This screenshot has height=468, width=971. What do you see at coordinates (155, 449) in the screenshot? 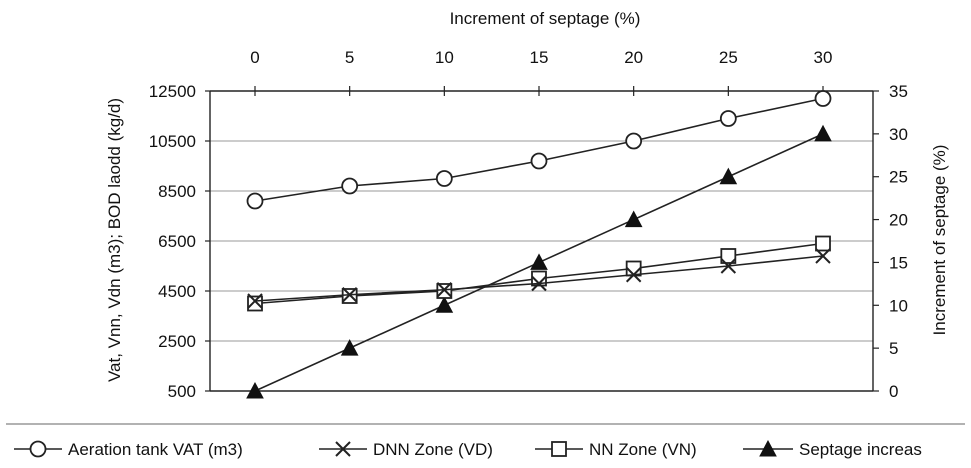
I see `legend-label: Aeration tank VAT (m3)` at bounding box center [155, 449].